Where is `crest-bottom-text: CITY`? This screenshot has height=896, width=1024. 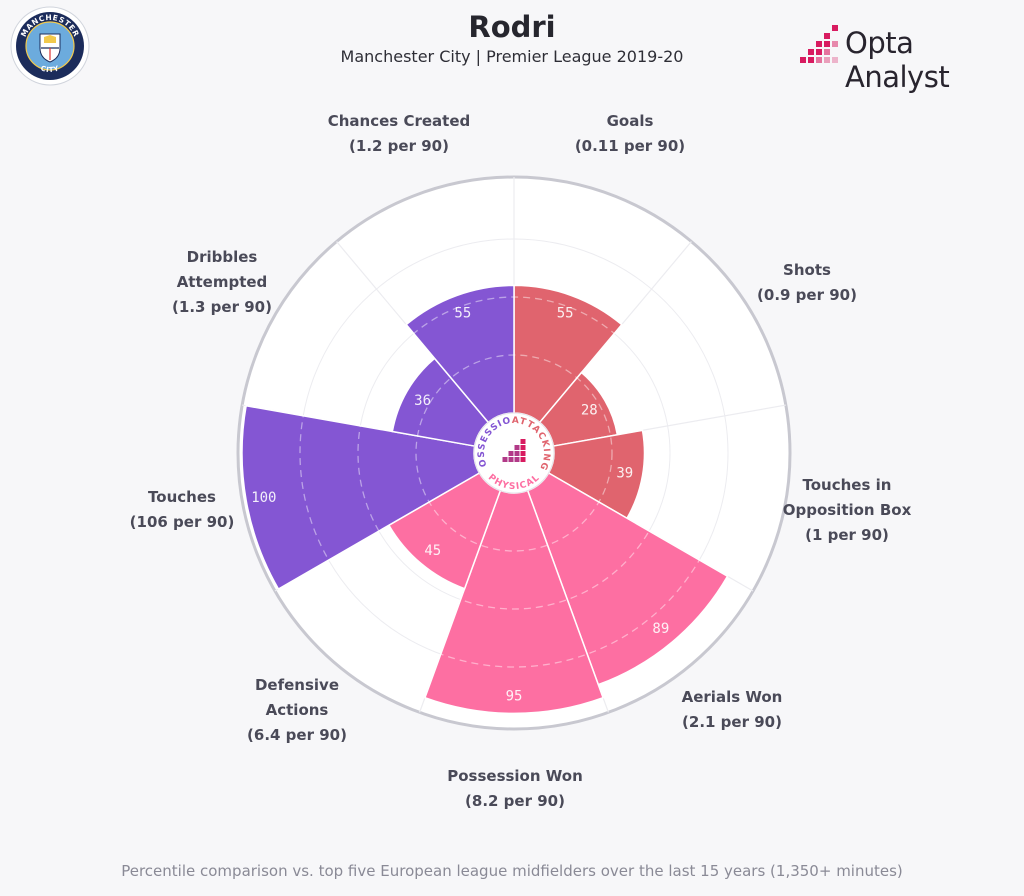
crest-bottom-text: CITY is located at coordinates (50, 69).